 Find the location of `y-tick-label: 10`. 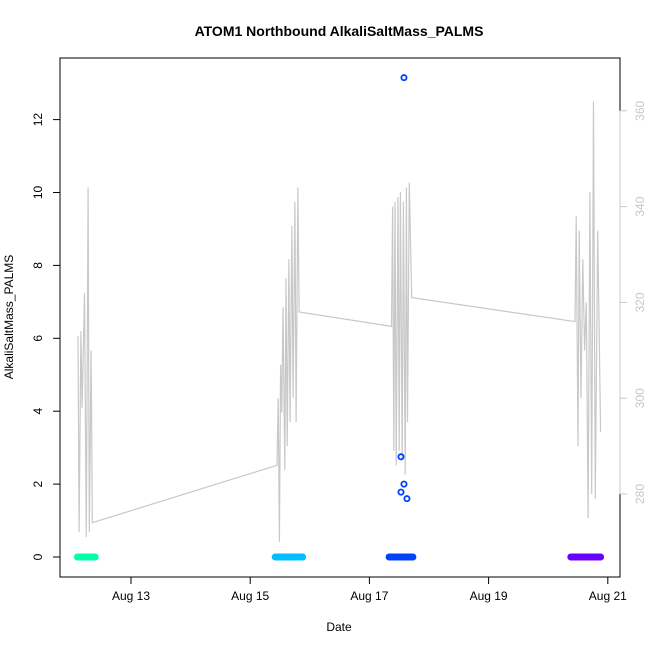

y-tick-label: 10 is located at coordinates (38, 193).